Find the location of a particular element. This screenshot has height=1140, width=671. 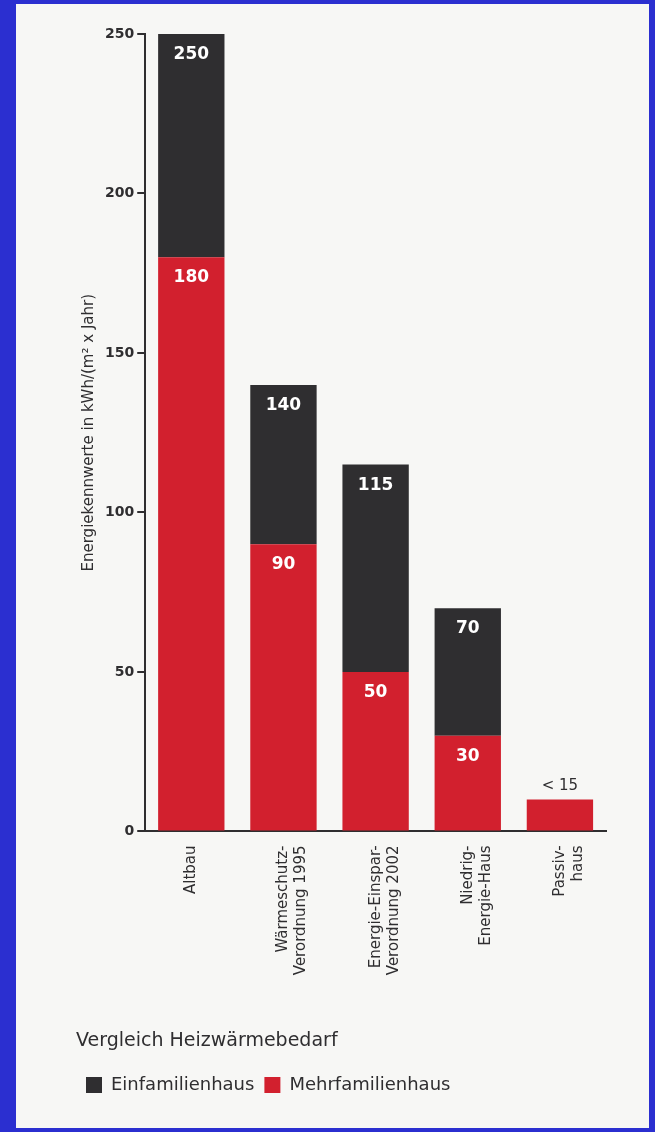

total-label: 115 is located at coordinates (375, 483).